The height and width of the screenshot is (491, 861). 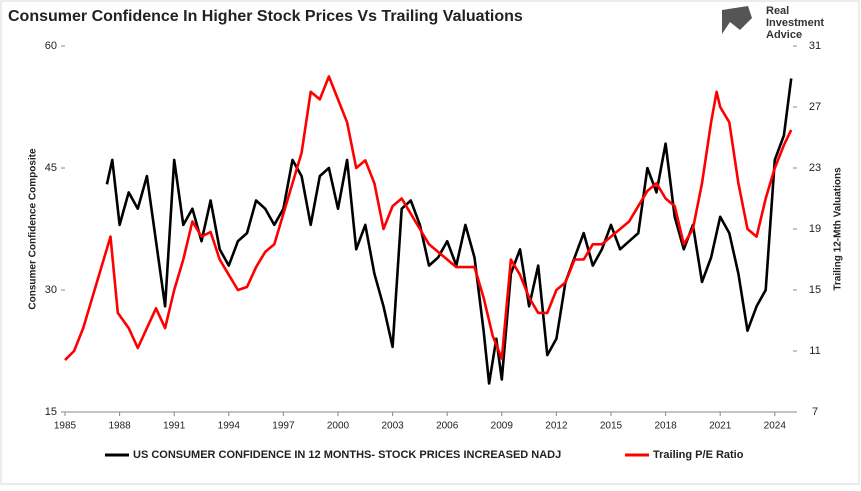 I want to click on x-tick-label: 2009, so click(x=502, y=426).